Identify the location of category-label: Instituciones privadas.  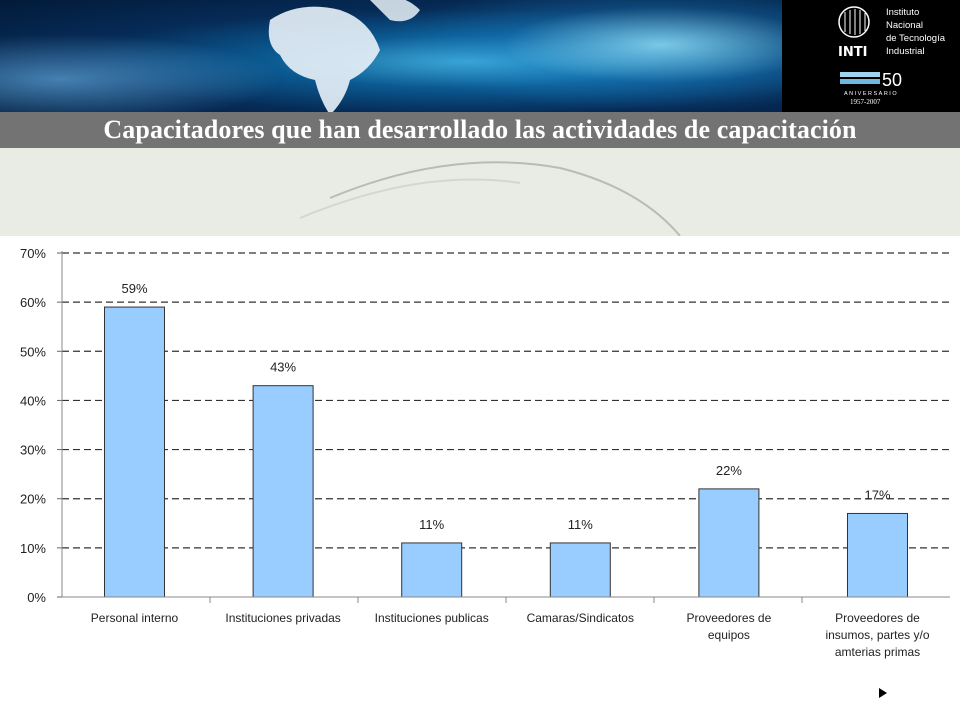
(282, 618).